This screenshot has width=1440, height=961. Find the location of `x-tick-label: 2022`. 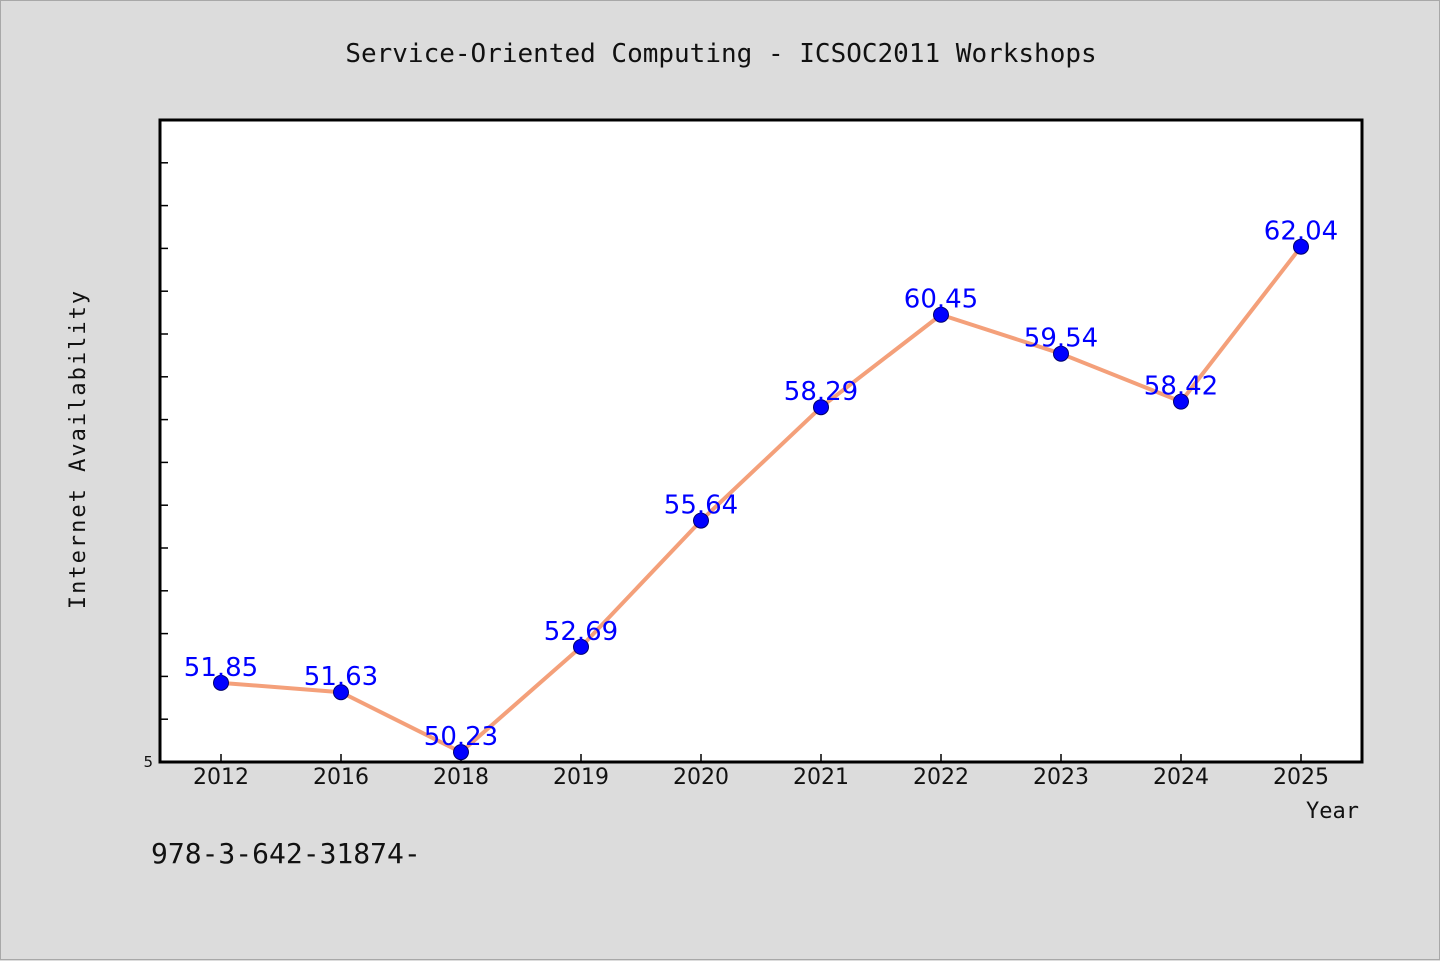

x-tick-label: 2022 is located at coordinates (941, 777).